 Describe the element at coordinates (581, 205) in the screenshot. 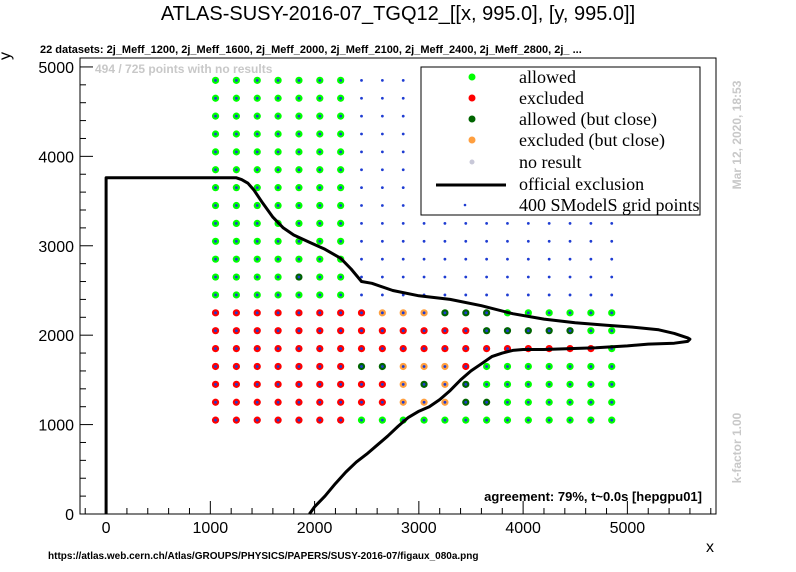

I see `legend-item-grid: 400 SModelS grid points` at that location.